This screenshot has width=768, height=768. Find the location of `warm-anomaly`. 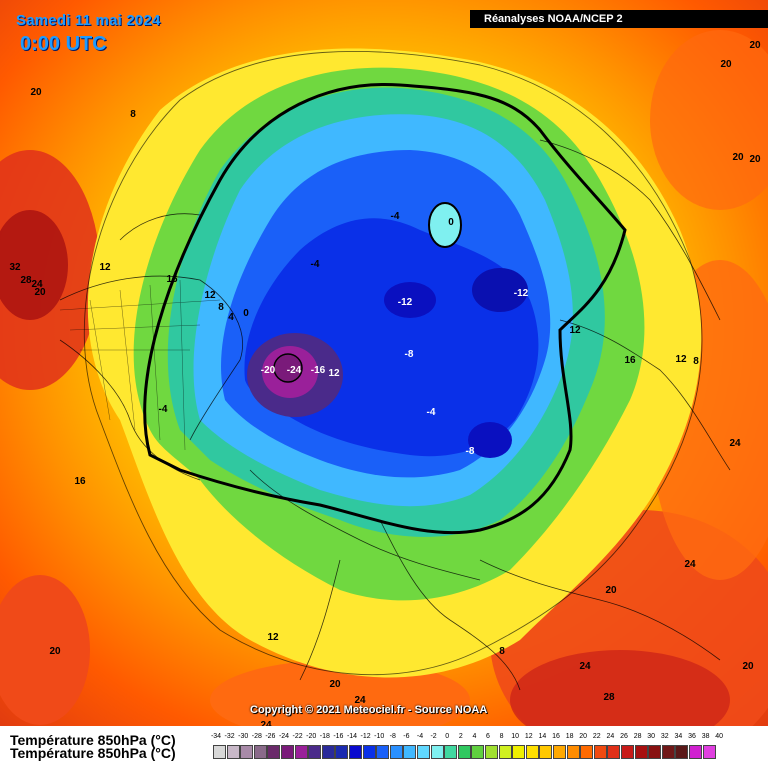

warm-anomaly is located at coordinates (445, 225).